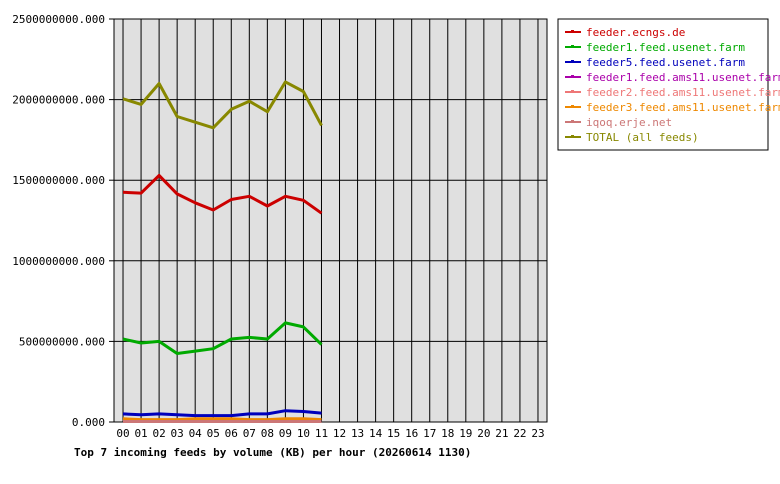  What do you see at coordinates (213, 433) in the screenshot?
I see `x-tick-label: 05` at bounding box center [213, 433].